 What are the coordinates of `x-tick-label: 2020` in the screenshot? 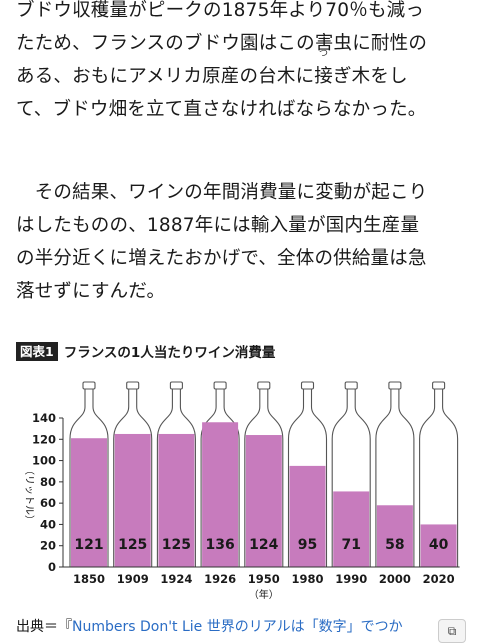 It's located at (439, 579).